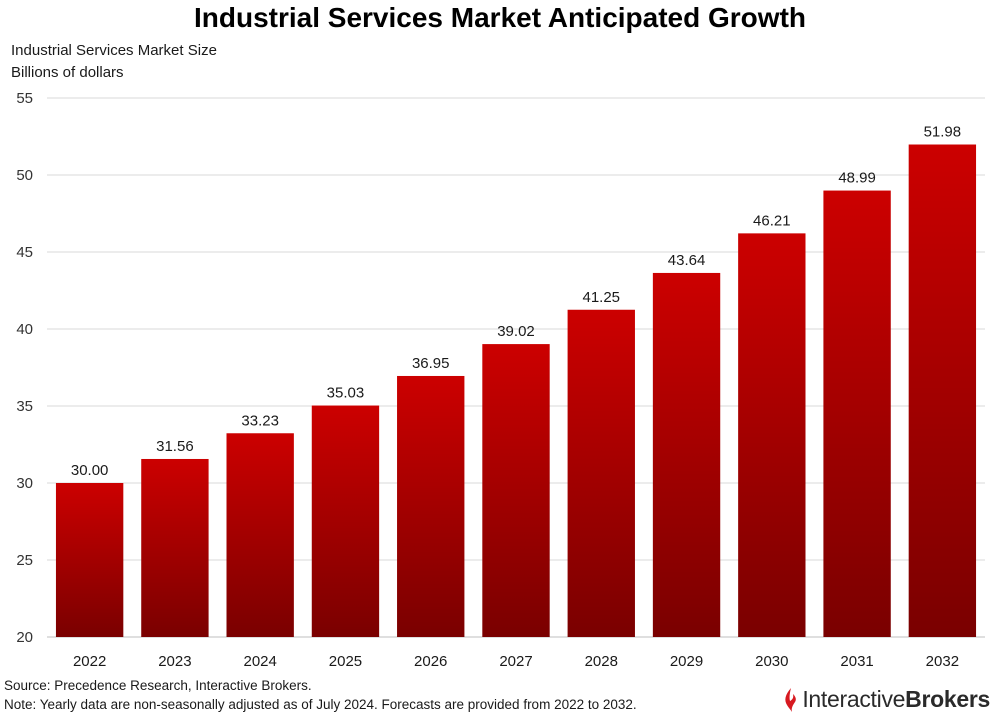 This screenshot has height=722, width=1000. What do you see at coordinates (24, 637) in the screenshot?
I see `y-tick-label: 20` at bounding box center [24, 637].